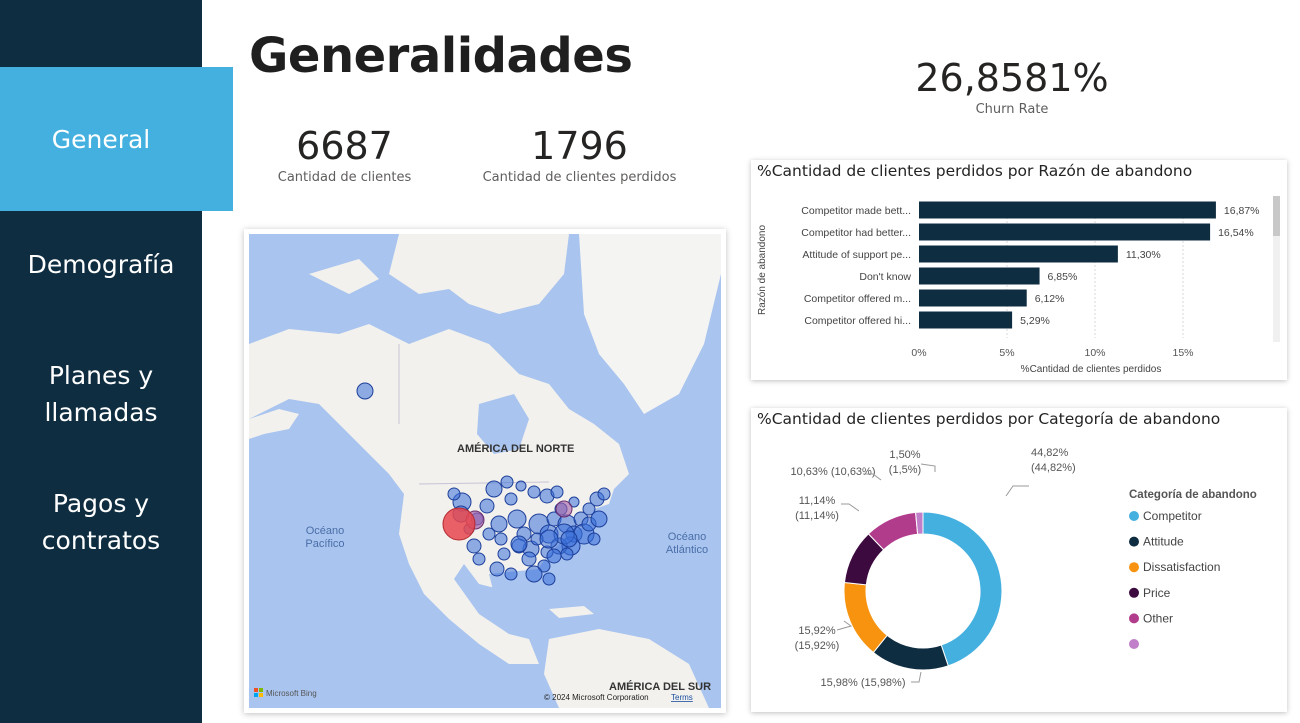  I want to click on x-tick-label: 0%, so click(918, 353).